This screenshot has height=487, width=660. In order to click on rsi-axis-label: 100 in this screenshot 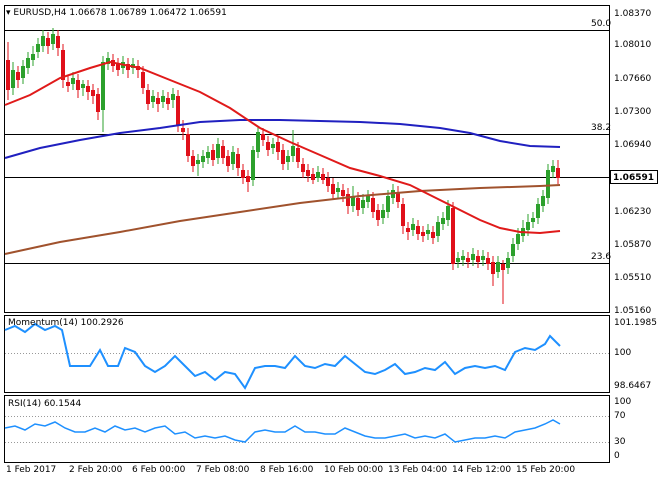, I will do `click(623, 402)`.